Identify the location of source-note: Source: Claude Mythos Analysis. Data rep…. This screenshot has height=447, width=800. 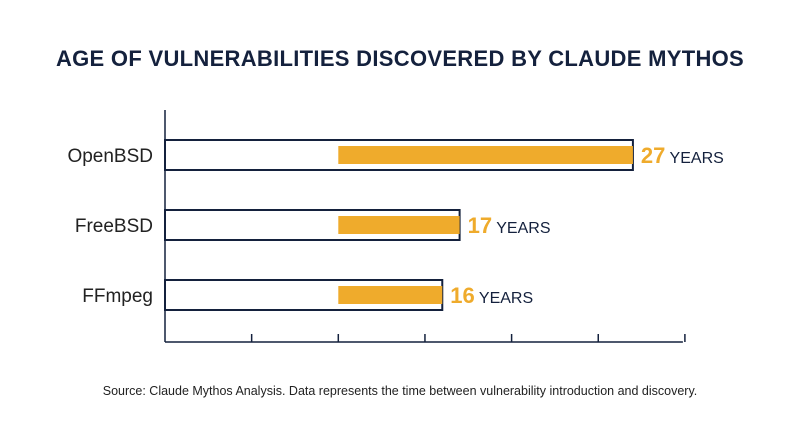
(400, 391).